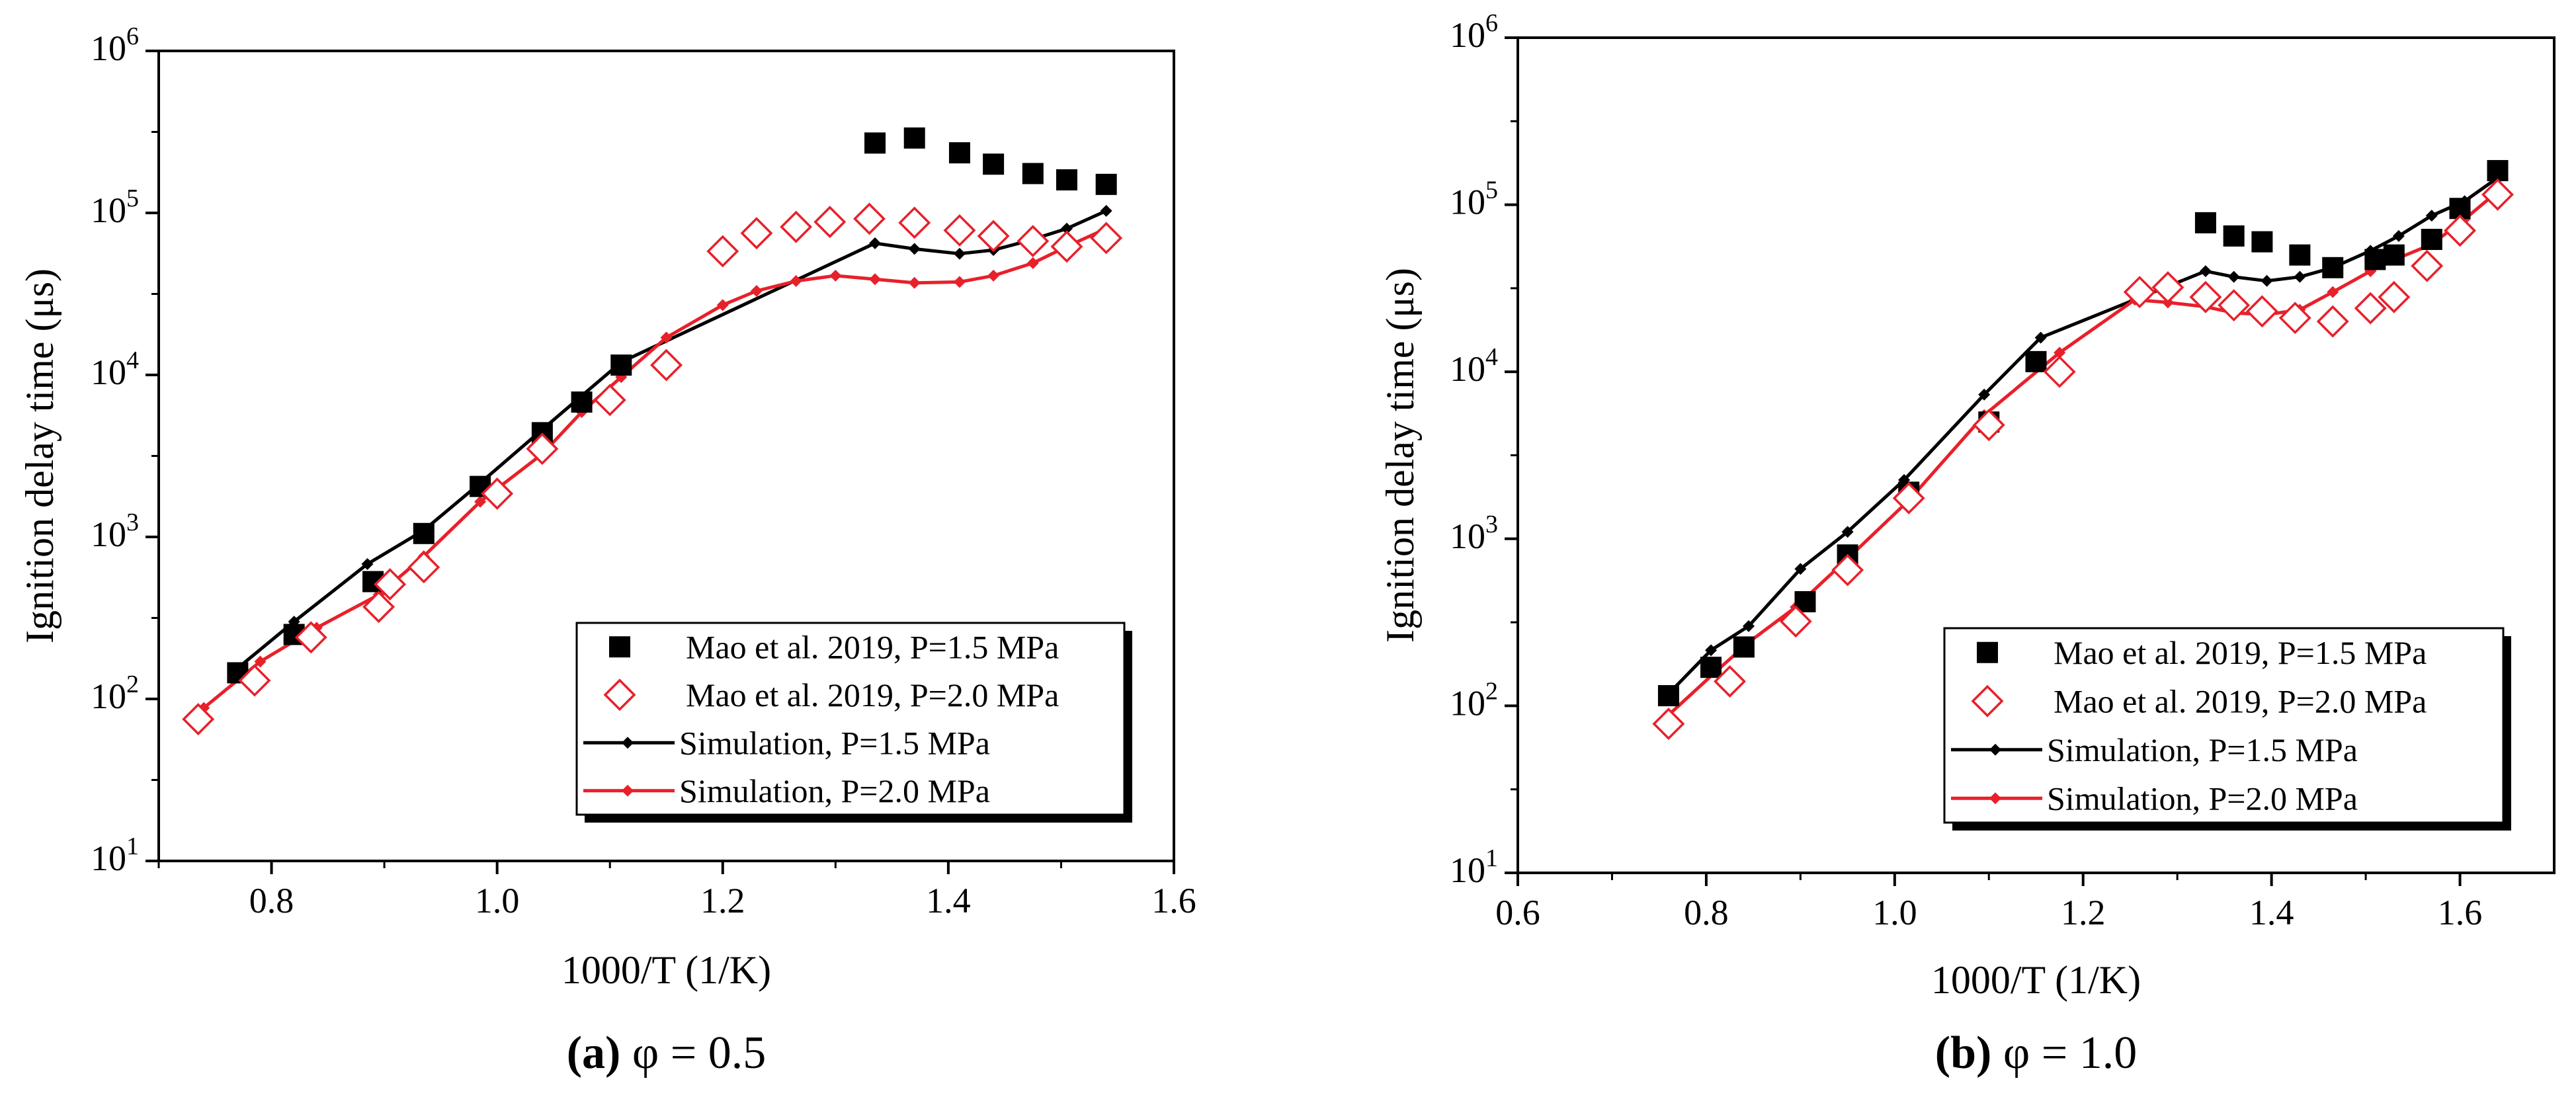  What do you see at coordinates (2460, 912) in the screenshot?
I see `x-tick-label: 1.6` at bounding box center [2460, 912].